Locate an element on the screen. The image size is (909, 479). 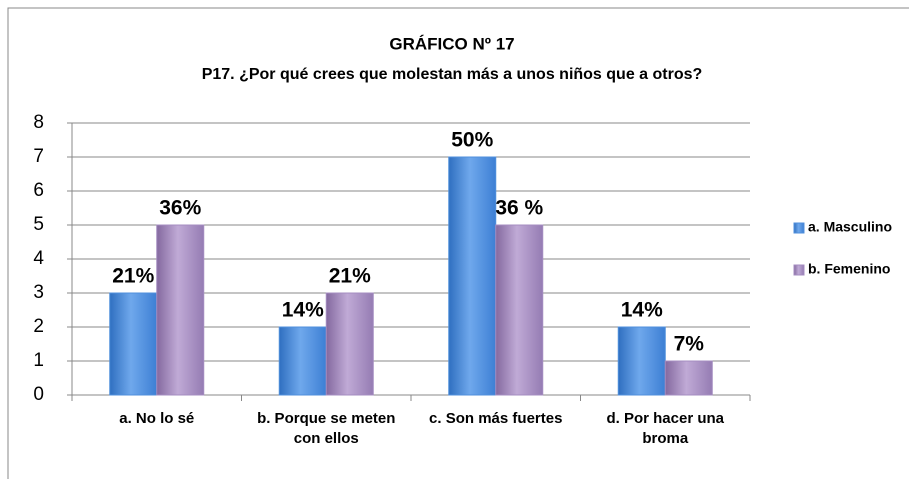
x-tick-label: c. Son más fuertes is located at coordinates (496, 418).